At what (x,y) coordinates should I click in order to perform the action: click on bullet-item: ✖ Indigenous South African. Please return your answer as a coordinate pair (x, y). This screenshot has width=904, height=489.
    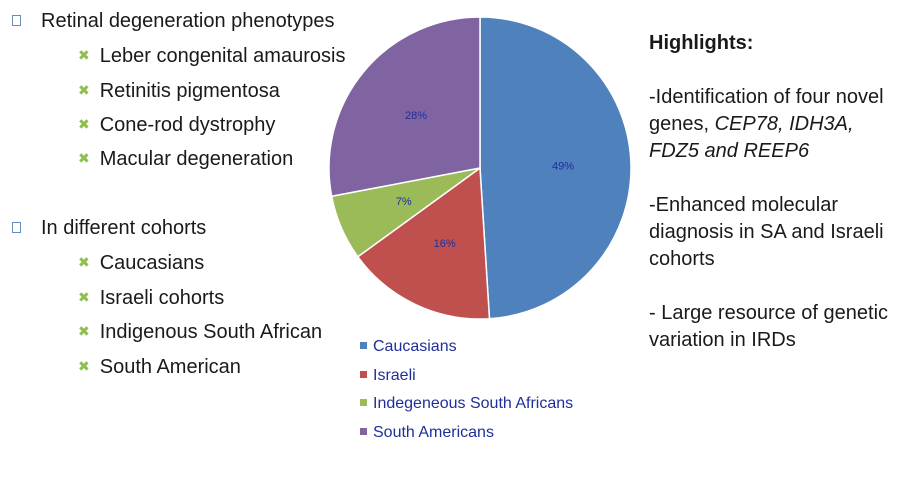
    Looking at the image, I should click on (200, 332).